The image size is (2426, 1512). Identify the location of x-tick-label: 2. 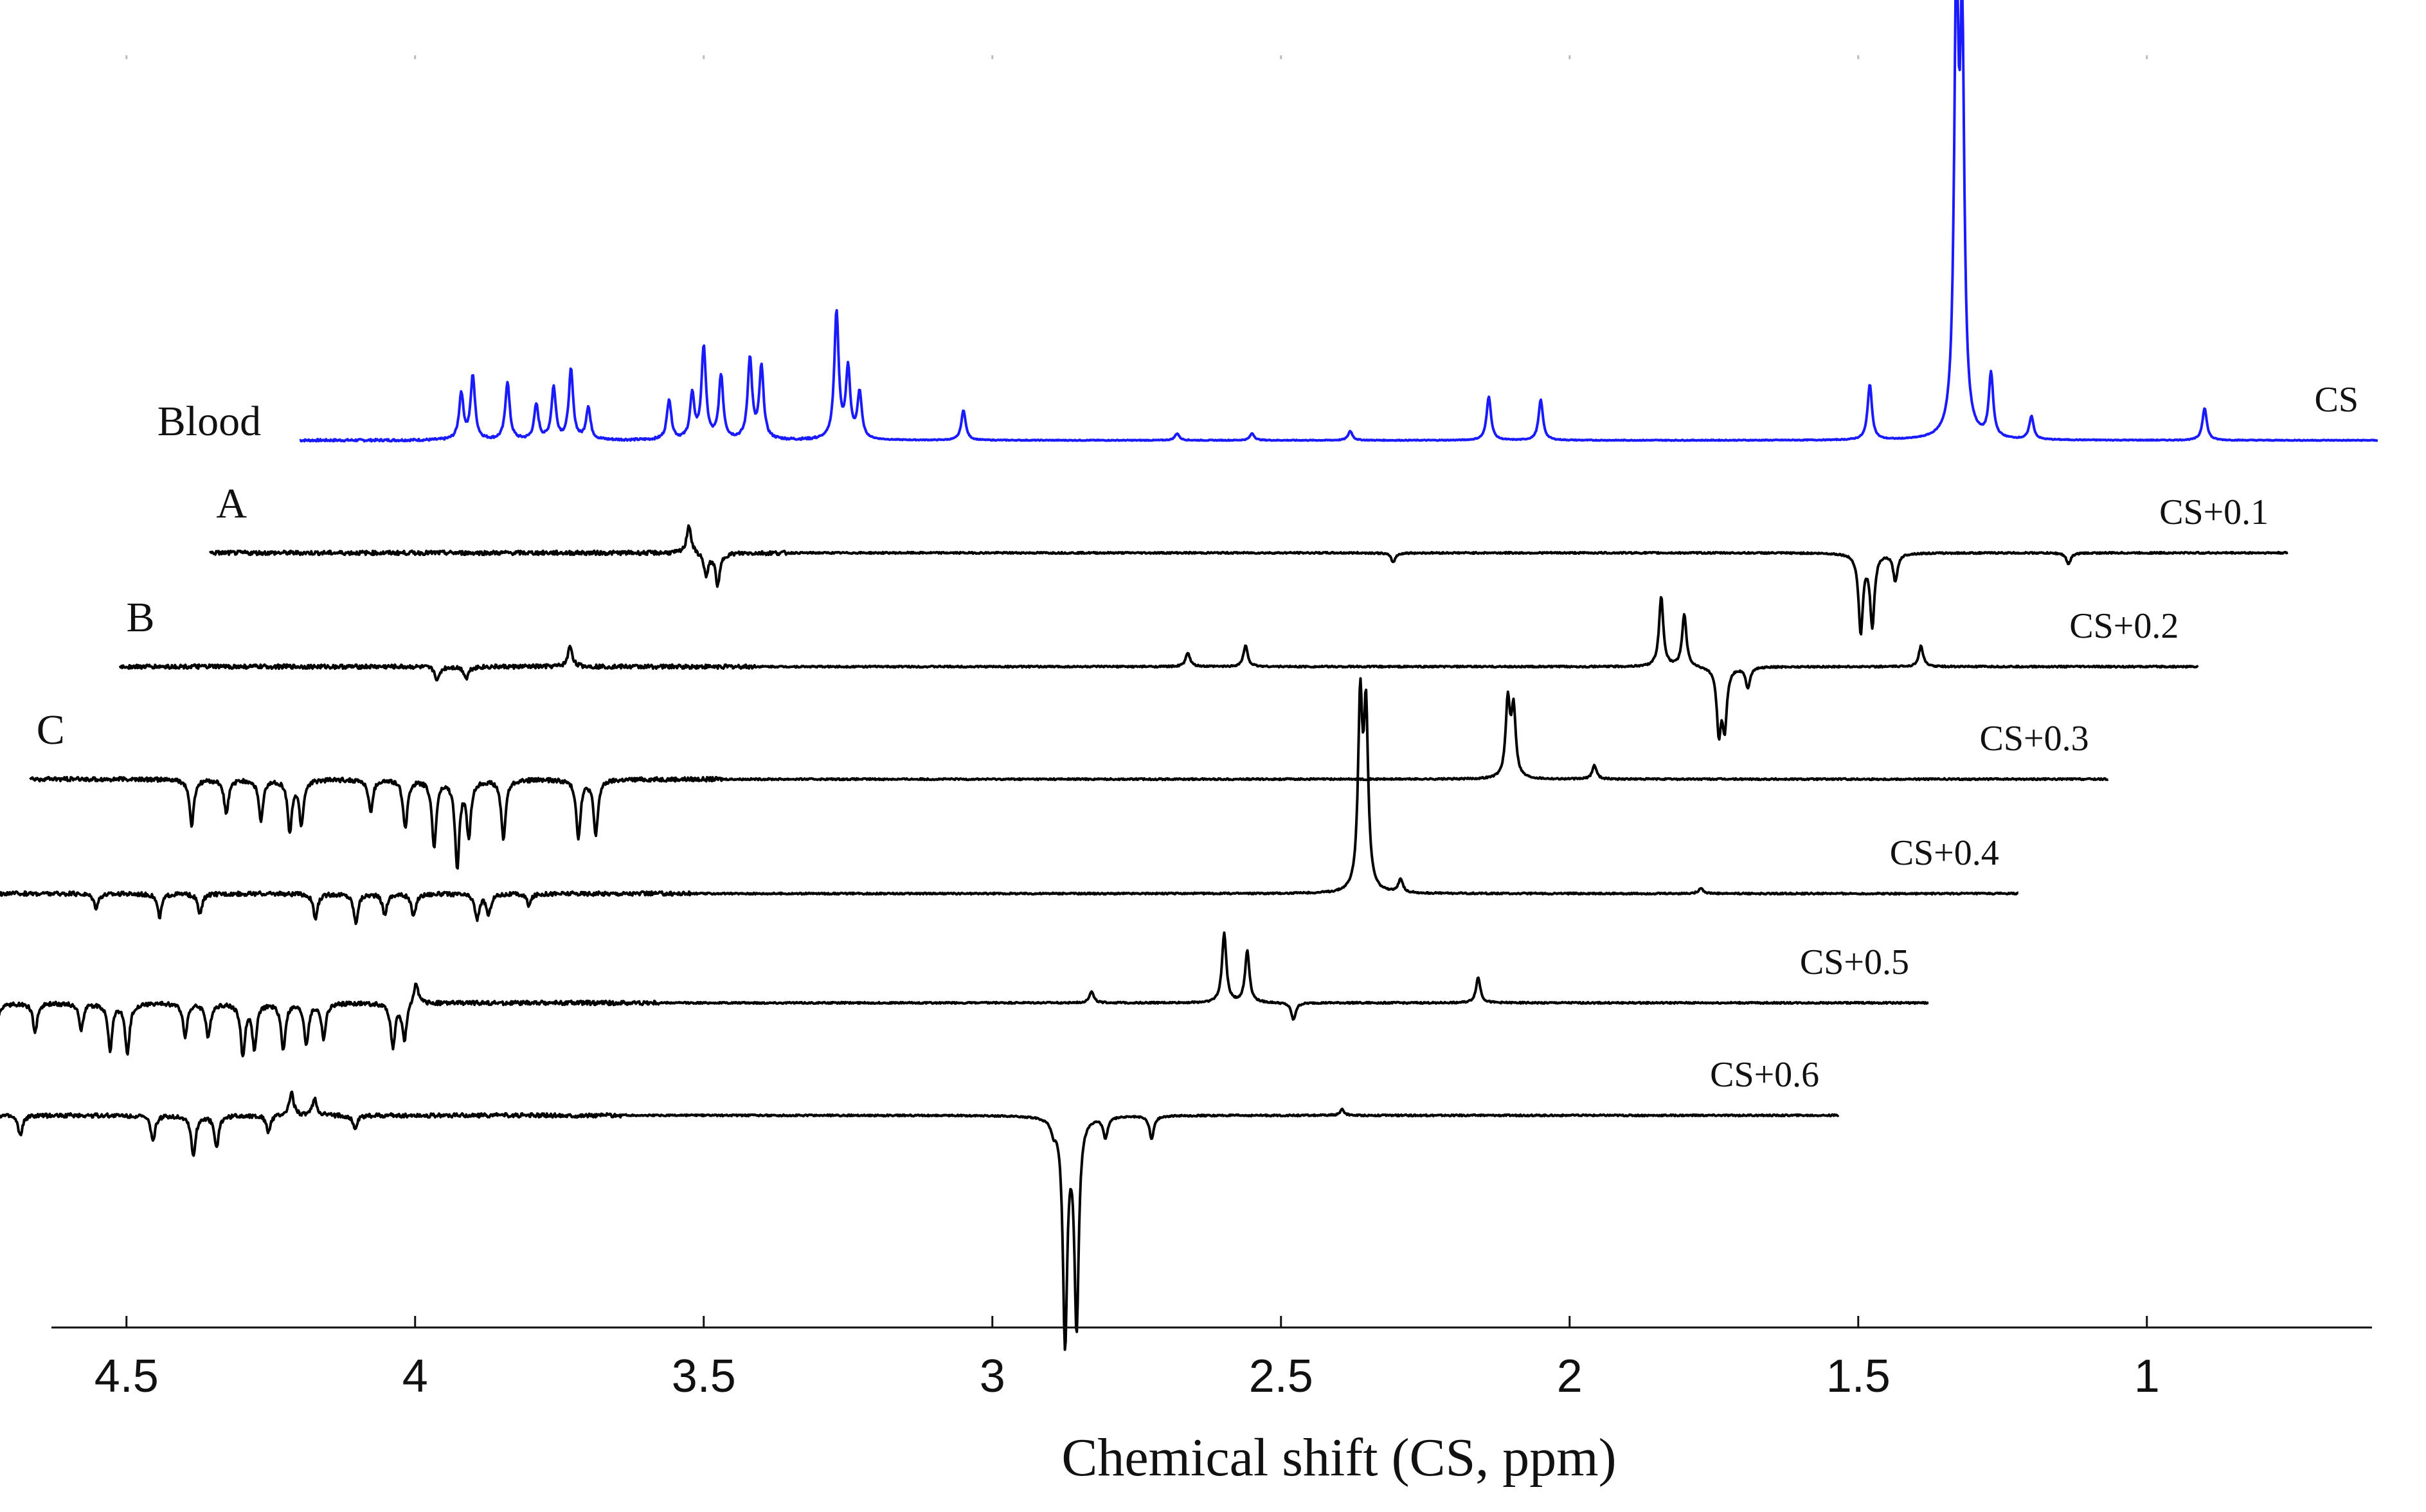
(1570, 1376).